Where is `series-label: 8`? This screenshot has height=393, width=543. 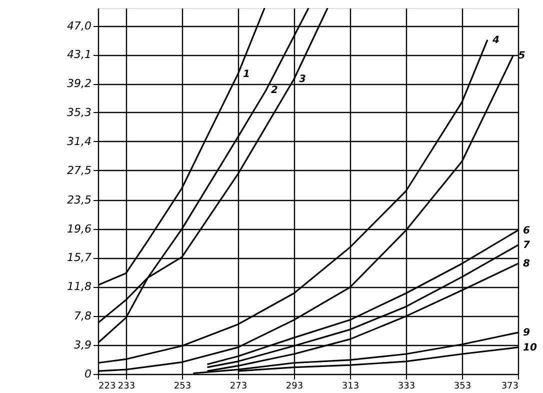 series-label: 8 is located at coordinates (526, 264).